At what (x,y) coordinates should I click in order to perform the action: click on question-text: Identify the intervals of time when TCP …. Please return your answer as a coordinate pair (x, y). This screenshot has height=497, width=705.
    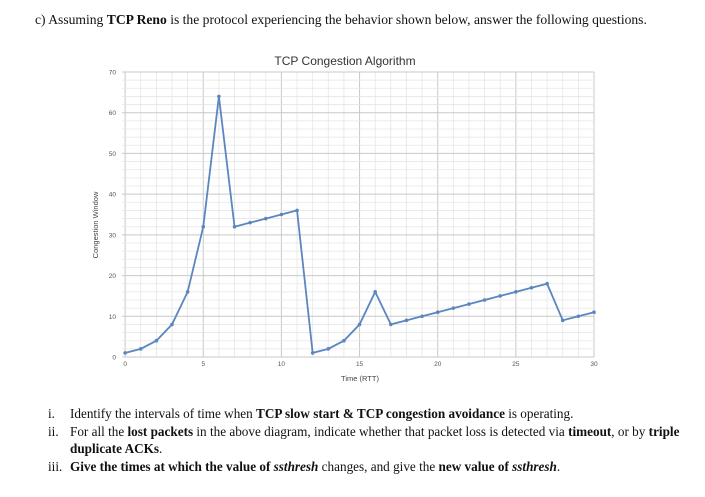
    Looking at the image, I should click on (322, 413).